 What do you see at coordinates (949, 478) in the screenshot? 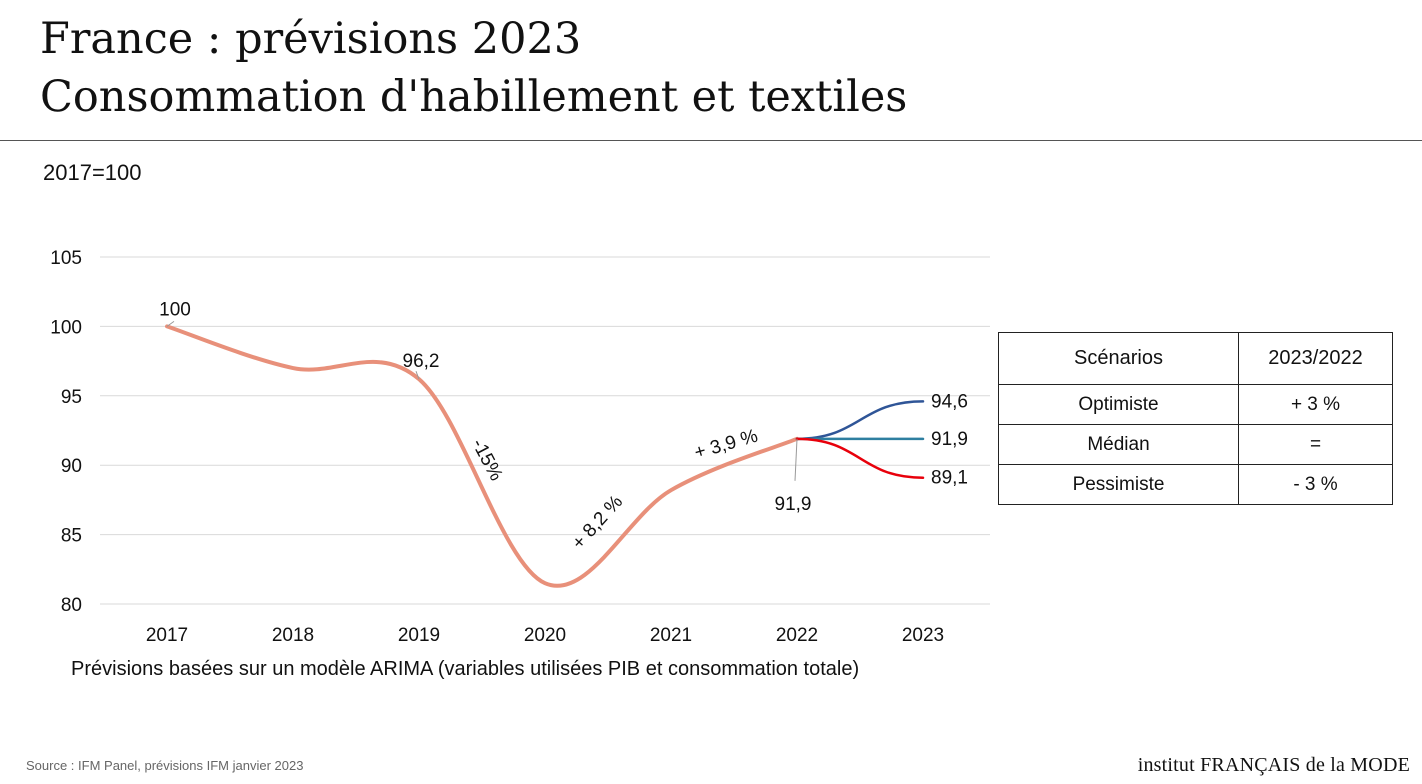
I see `end-label-pessimiste: 89,1` at bounding box center [949, 478].